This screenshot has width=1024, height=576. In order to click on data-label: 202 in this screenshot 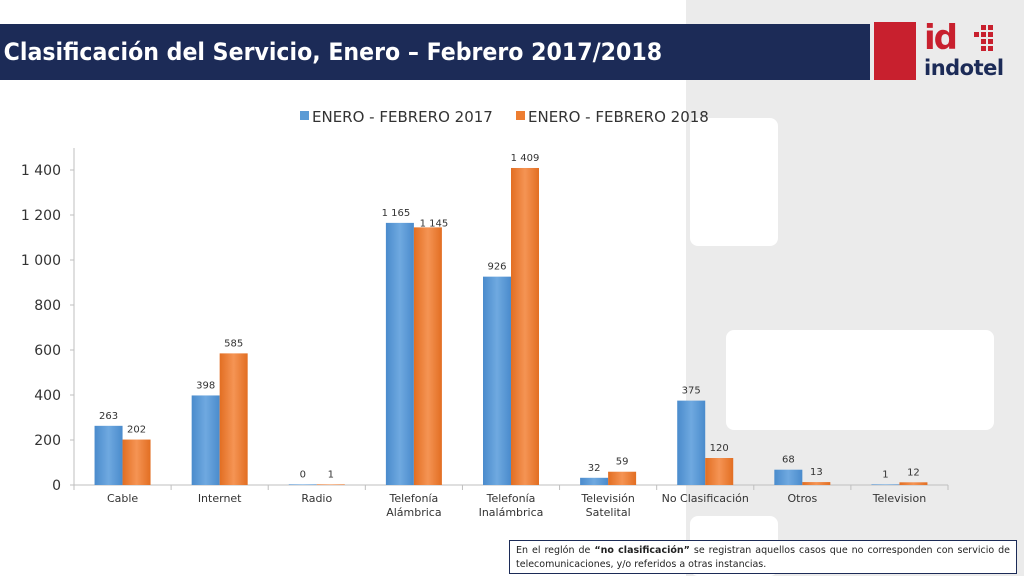, I will do `click(136, 430)`.